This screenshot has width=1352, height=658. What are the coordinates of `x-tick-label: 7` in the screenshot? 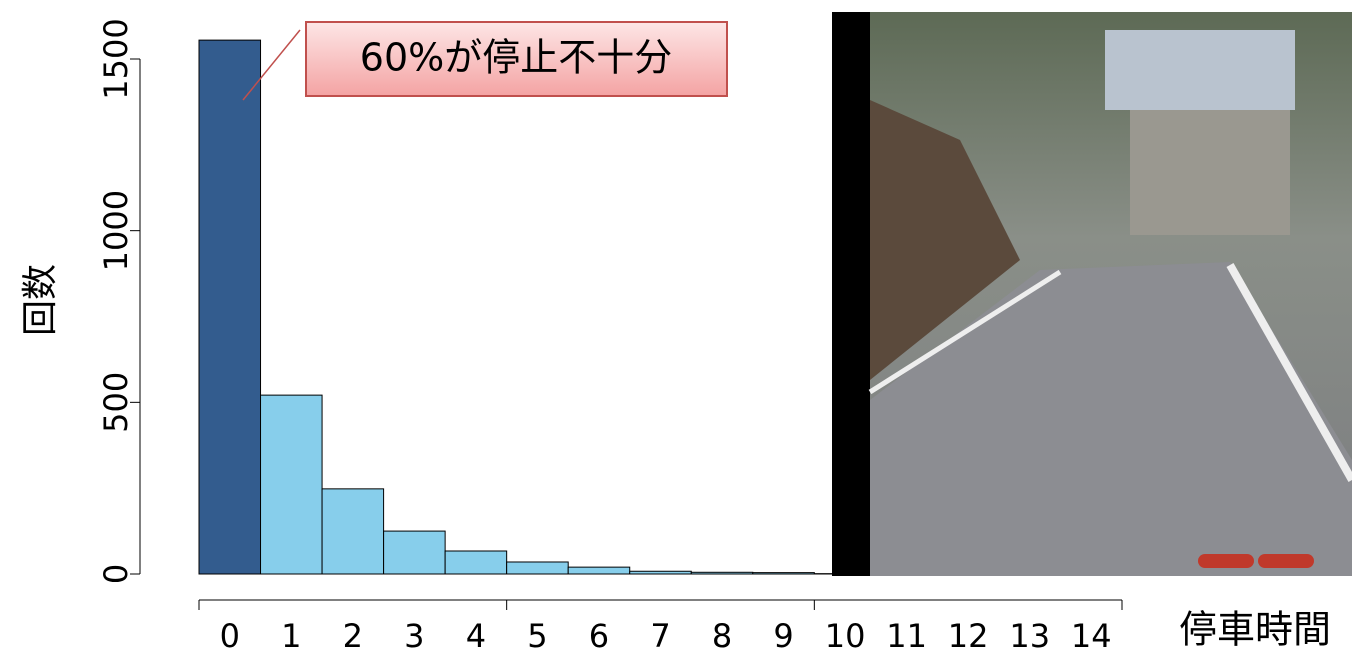 It's located at (660, 636).